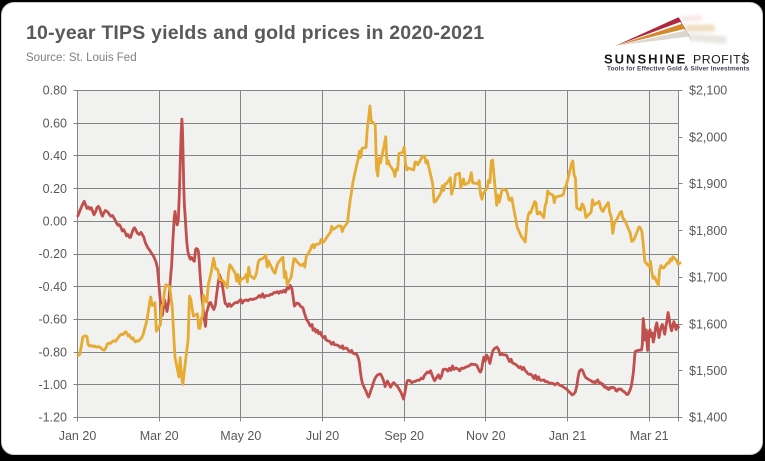  Describe the element at coordinates (55, 123) in the screenshot. I see `svg-text: 0.60` at that location.